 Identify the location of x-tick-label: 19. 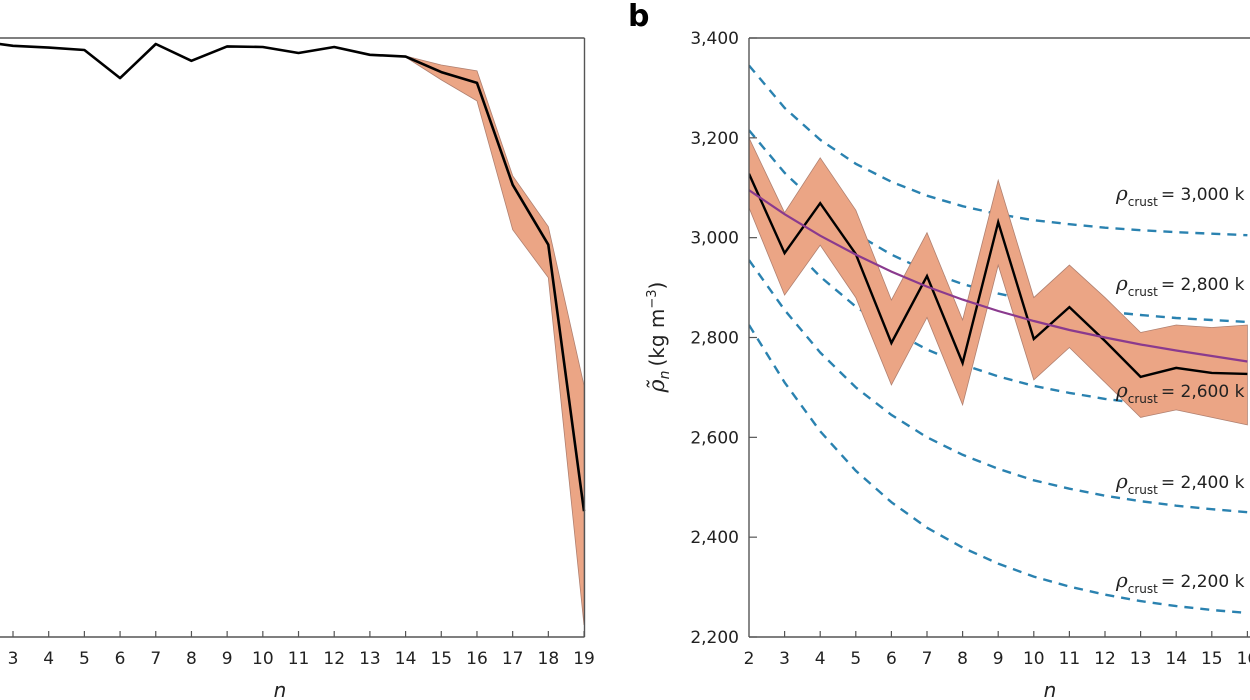
(584, 659).